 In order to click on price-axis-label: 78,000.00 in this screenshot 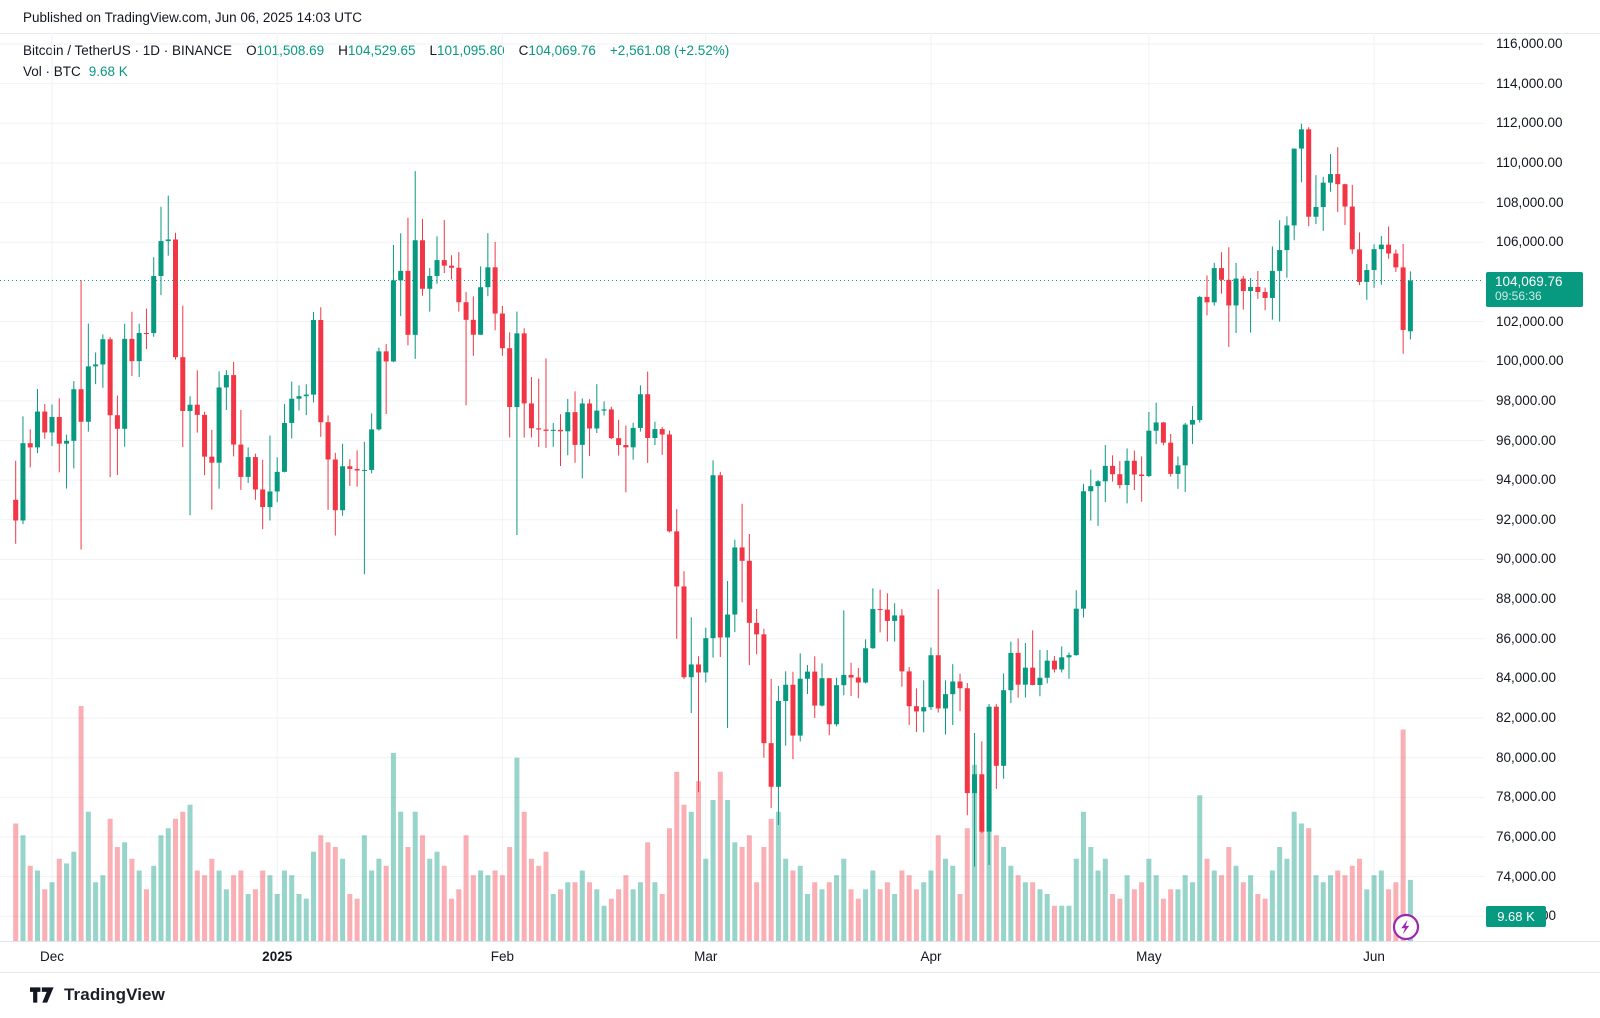, I will do `click(1526, 797)`.